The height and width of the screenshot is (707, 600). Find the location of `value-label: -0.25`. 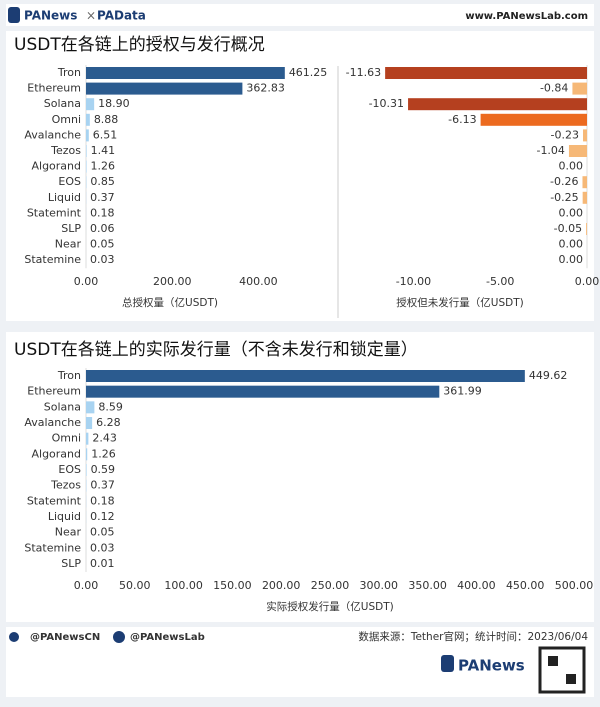

value-label: -0.25 is located at coordinates (564, 197).